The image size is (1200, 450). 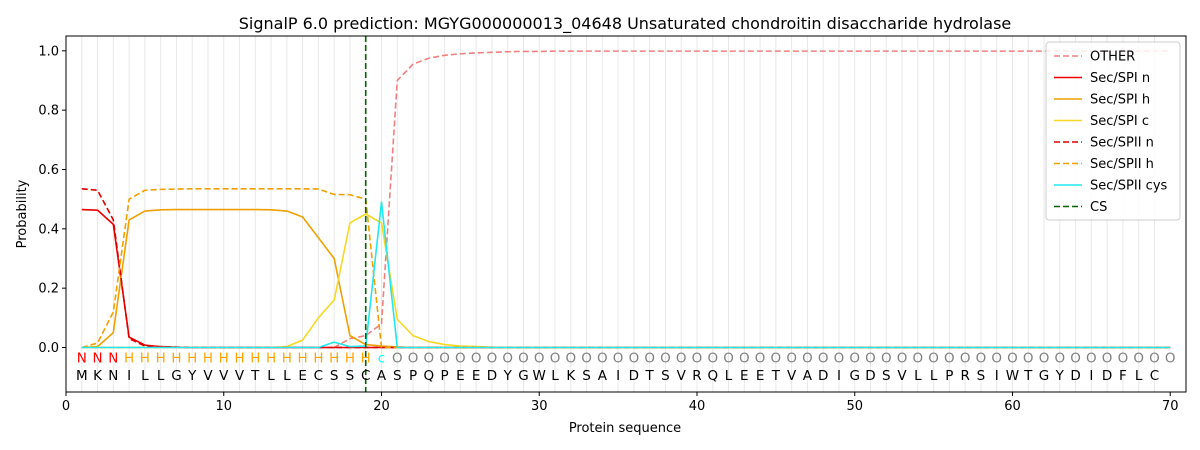 I want to click on x-tick-label: 40, so click(x=697, y=406).